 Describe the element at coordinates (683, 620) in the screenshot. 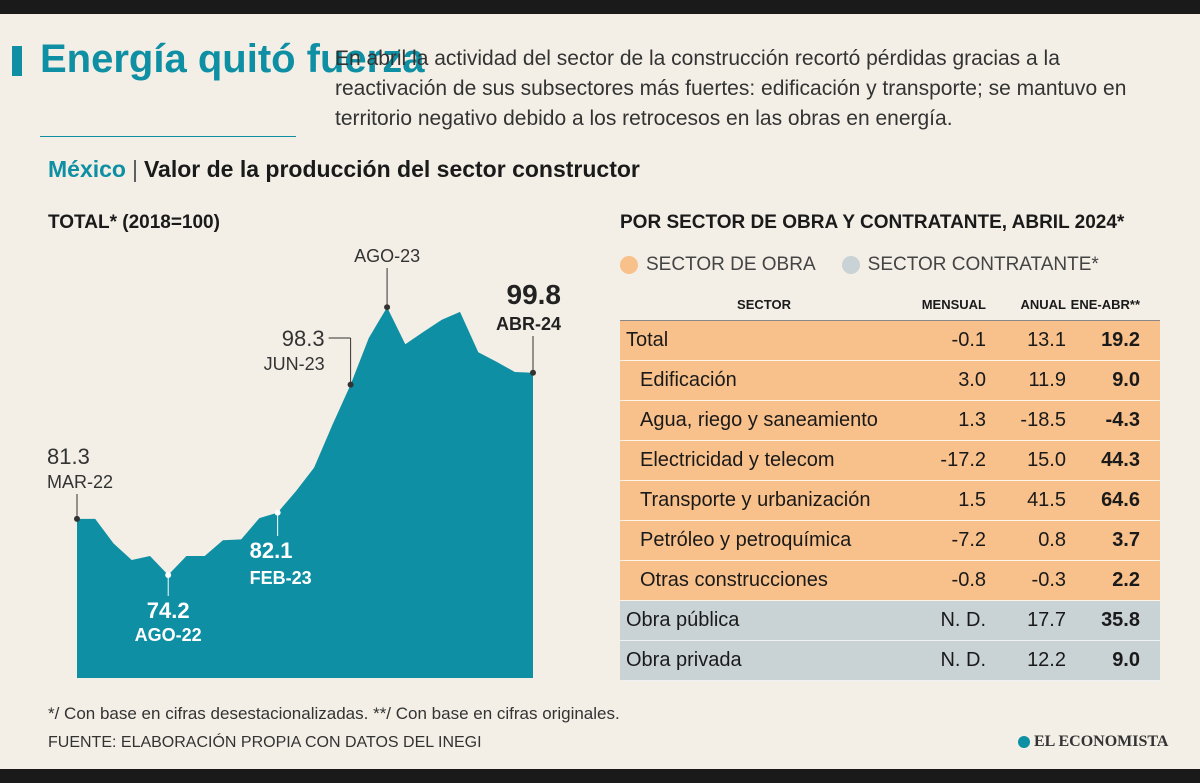

I see `cell-sector: Obra pública` at that location.